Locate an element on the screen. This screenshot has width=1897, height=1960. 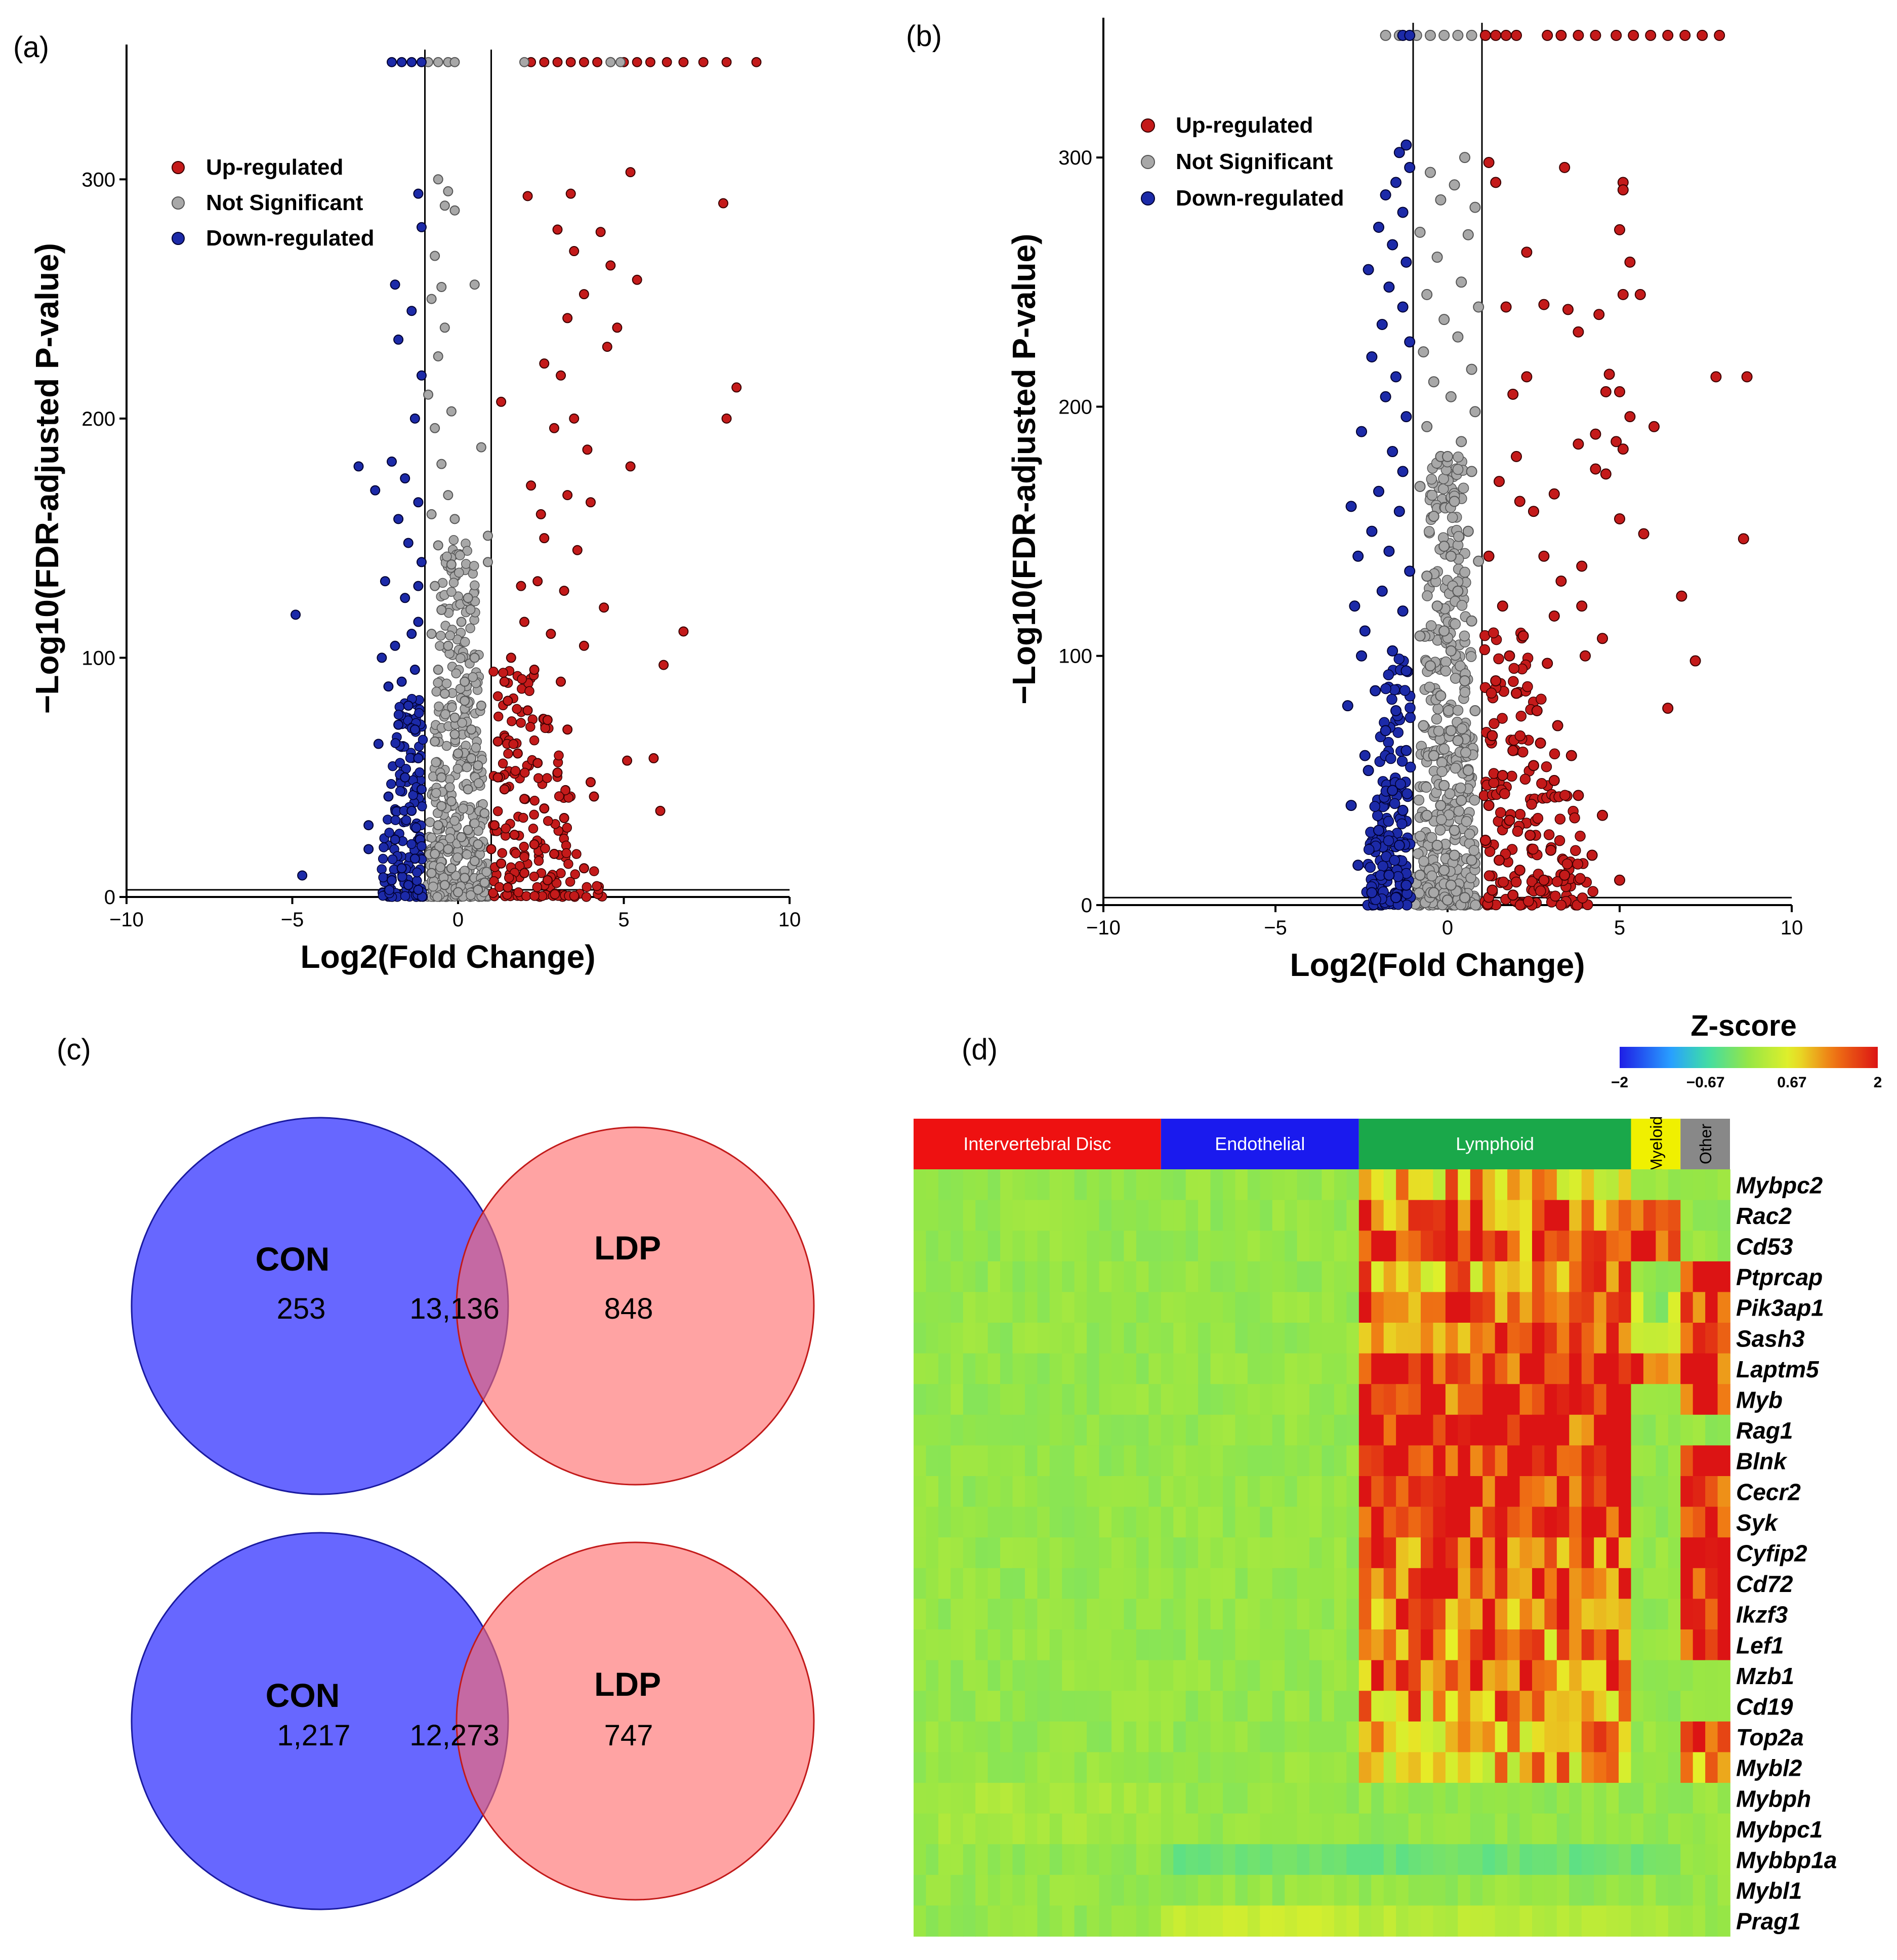
gene-label: Cd19 is located at coordinates (1765, 1707).